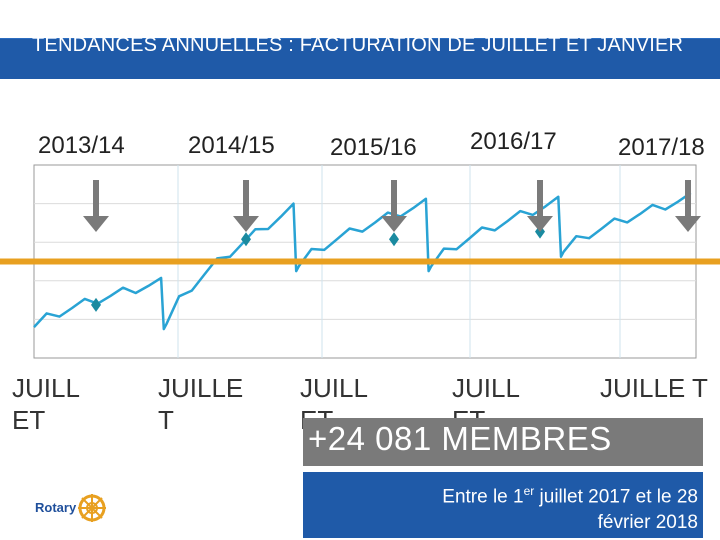  What do you see at coordinates (513, 141) in the screenshot?
I see `season-label-4: 2016/17` at bounding box center [513, 141].